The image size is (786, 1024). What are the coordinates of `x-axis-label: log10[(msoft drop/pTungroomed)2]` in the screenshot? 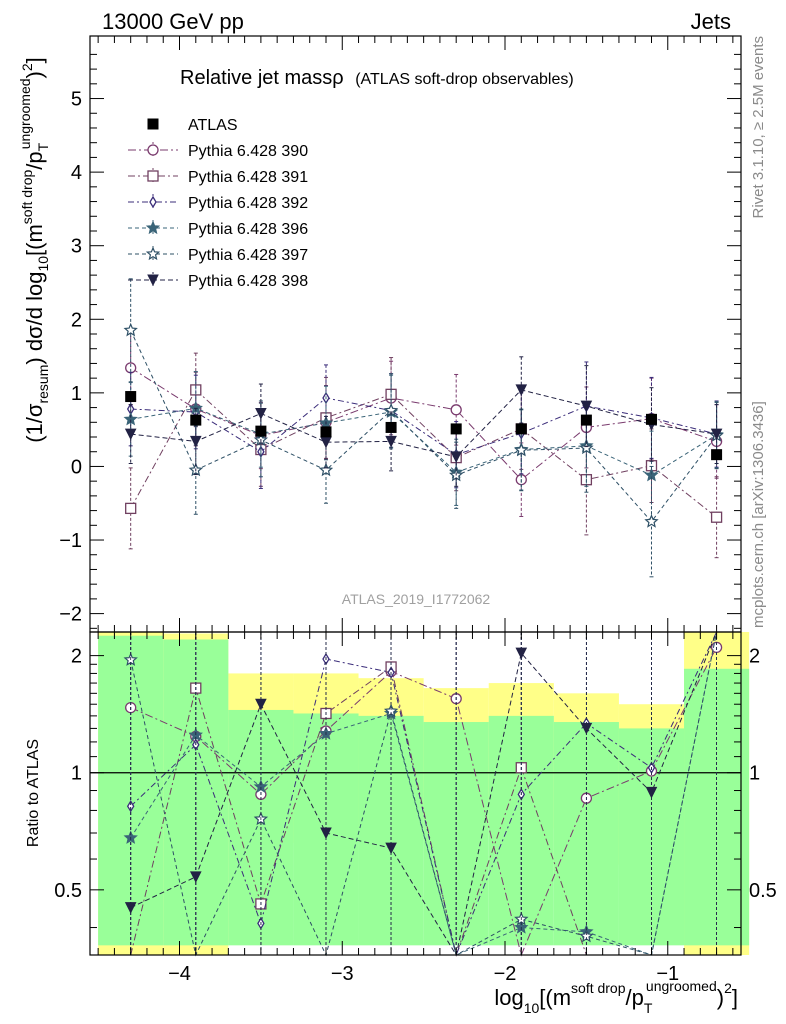 It's located at (616, 997).